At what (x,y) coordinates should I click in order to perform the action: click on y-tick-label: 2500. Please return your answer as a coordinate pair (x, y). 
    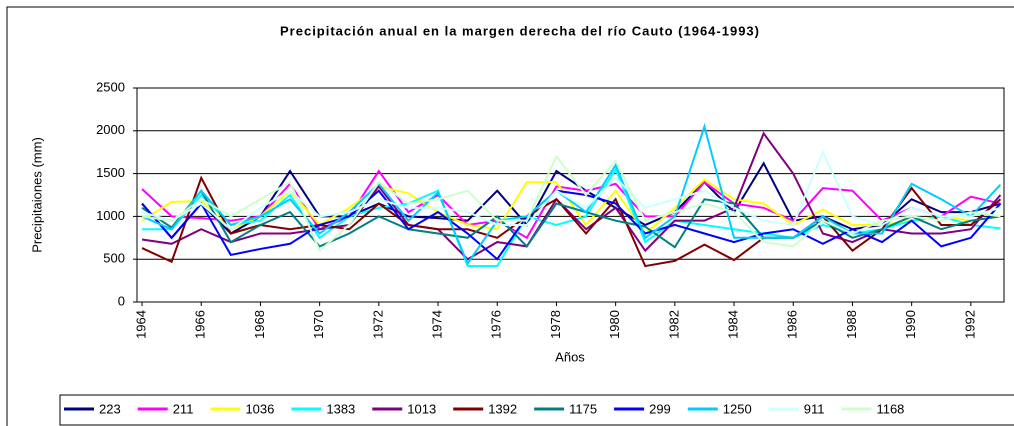
    Looking at the image, I should click on (110, 86).